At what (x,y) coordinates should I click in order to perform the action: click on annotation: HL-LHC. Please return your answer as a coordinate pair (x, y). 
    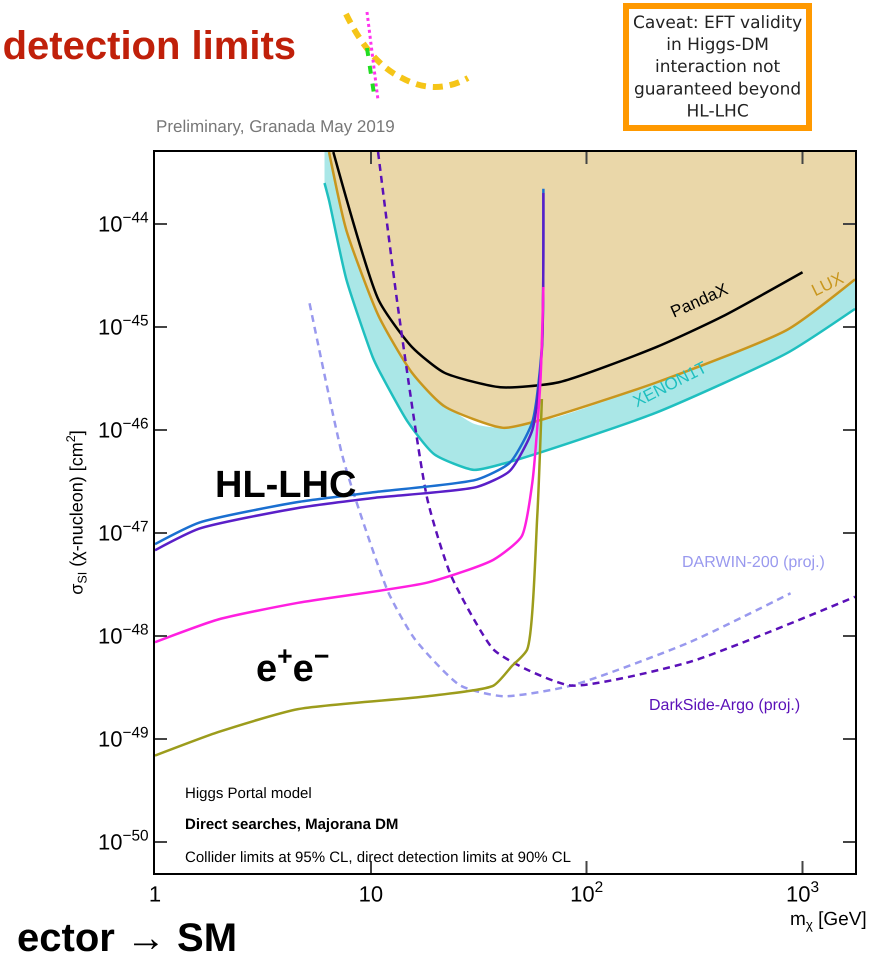
    Looking at the image, I should click on (285, 485).